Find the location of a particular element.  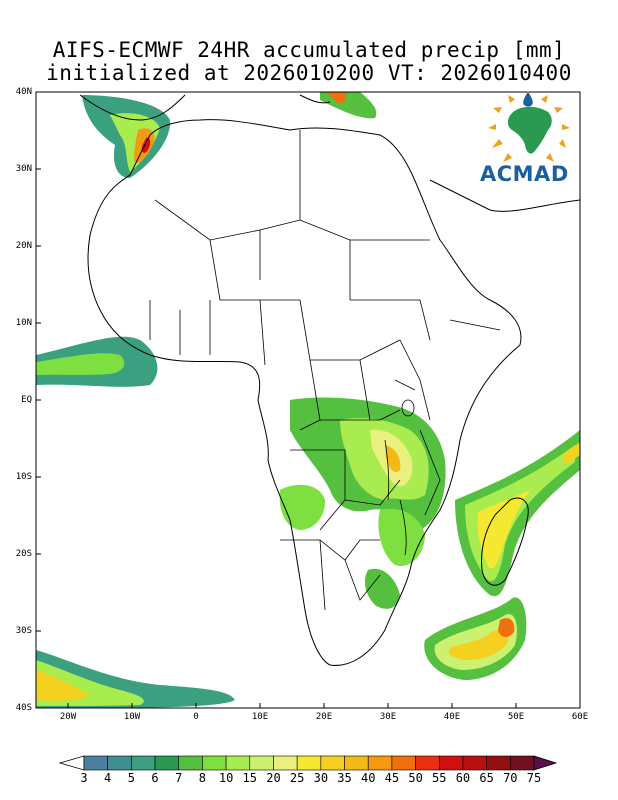

colorbar-label: 70 is located at coordinates (510, 778).